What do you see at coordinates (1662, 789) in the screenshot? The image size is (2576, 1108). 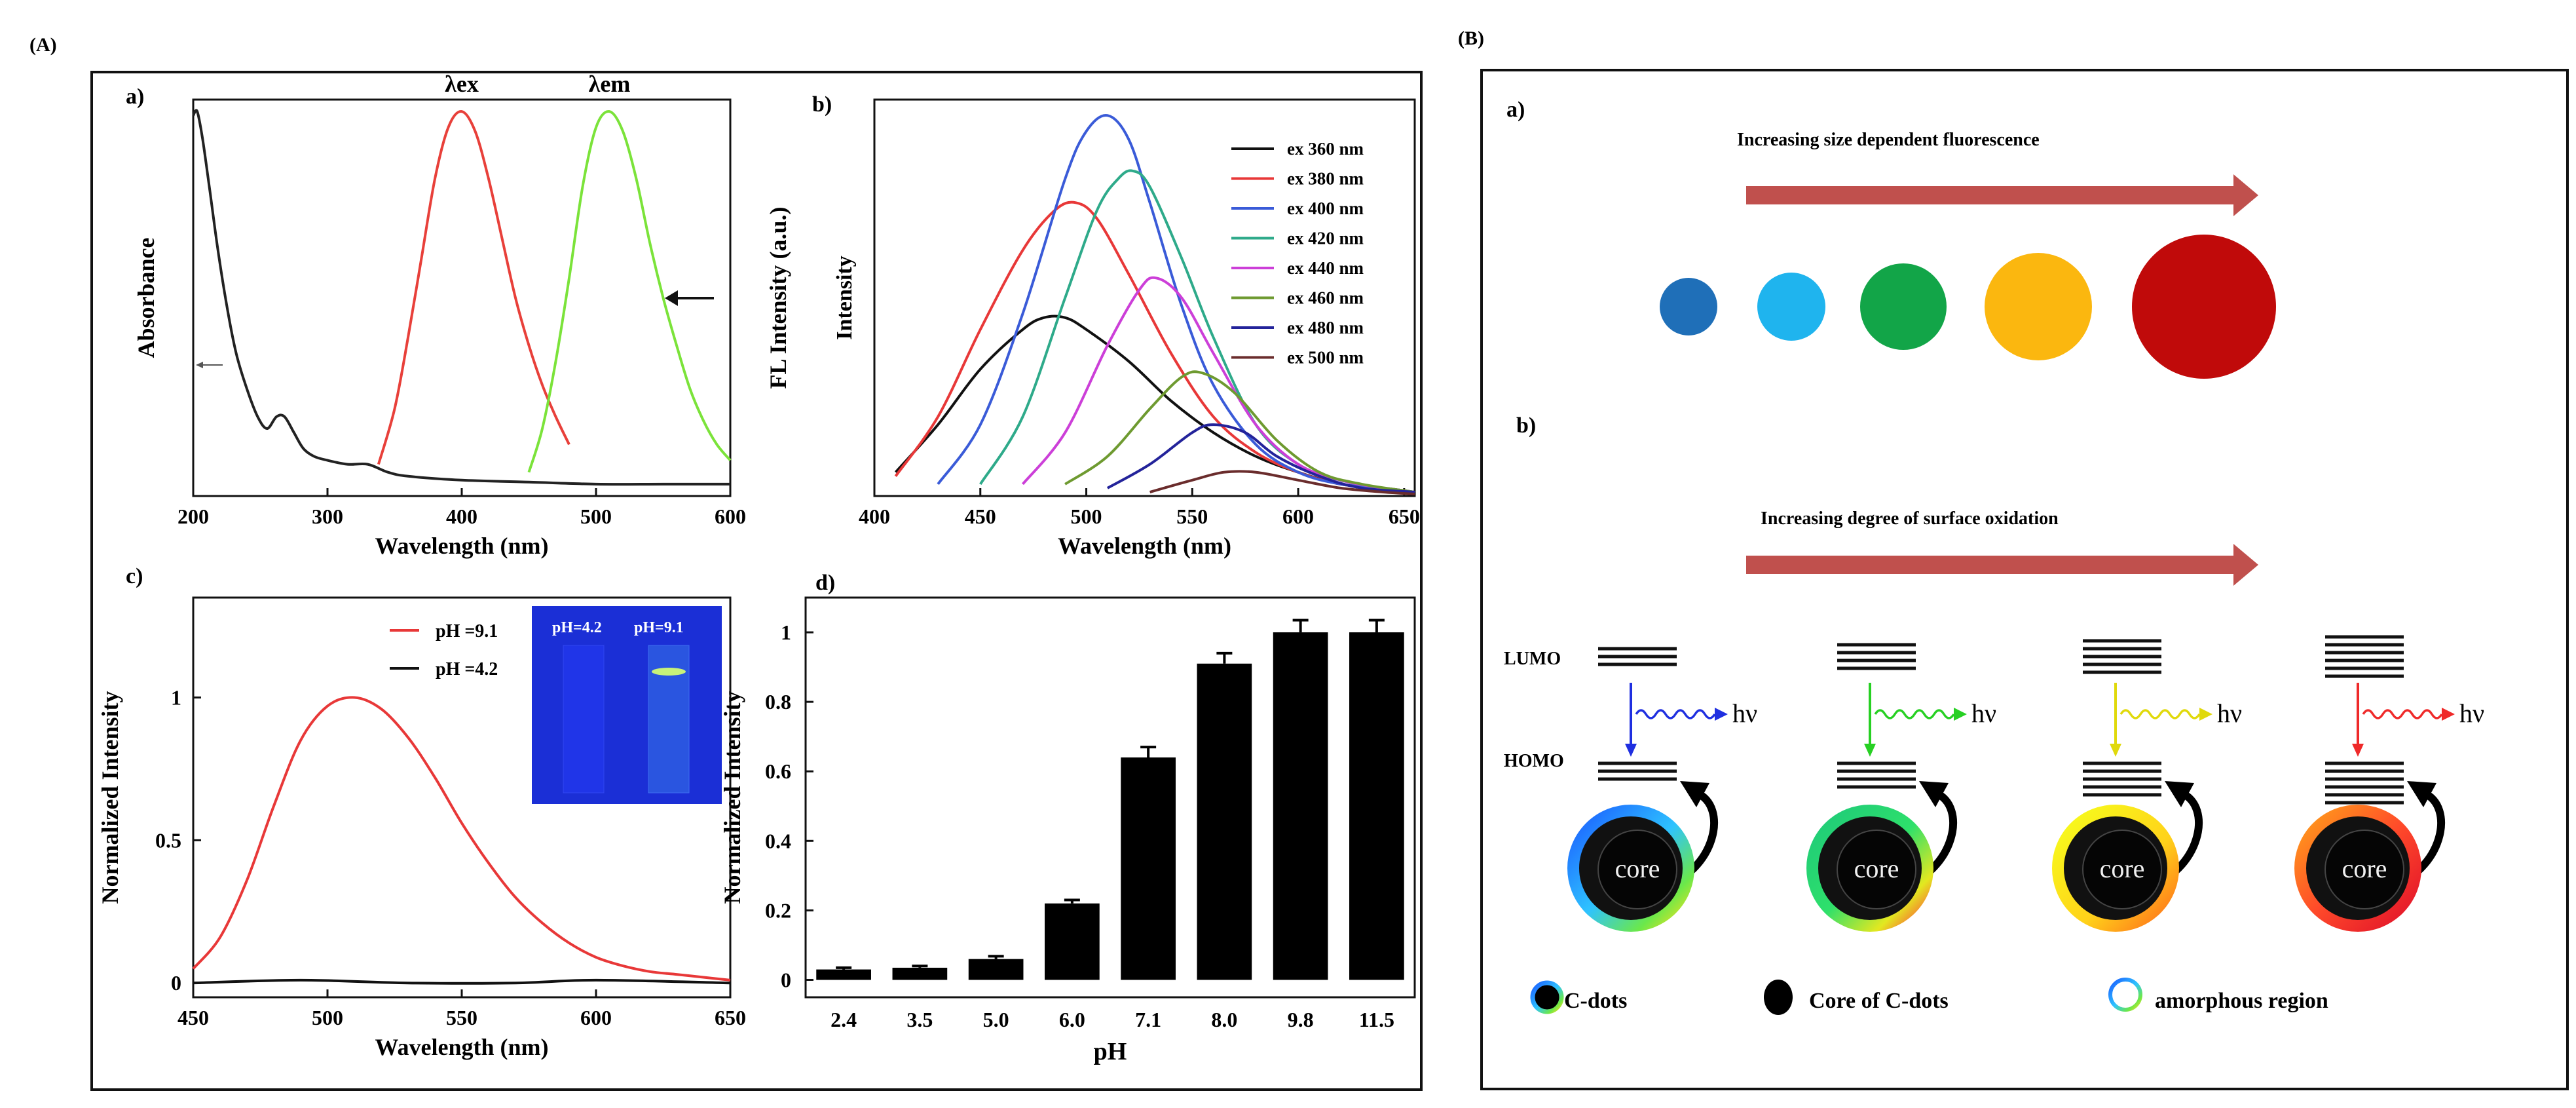 I see `stage-1: hν core` at bounding box center [1662, 789].